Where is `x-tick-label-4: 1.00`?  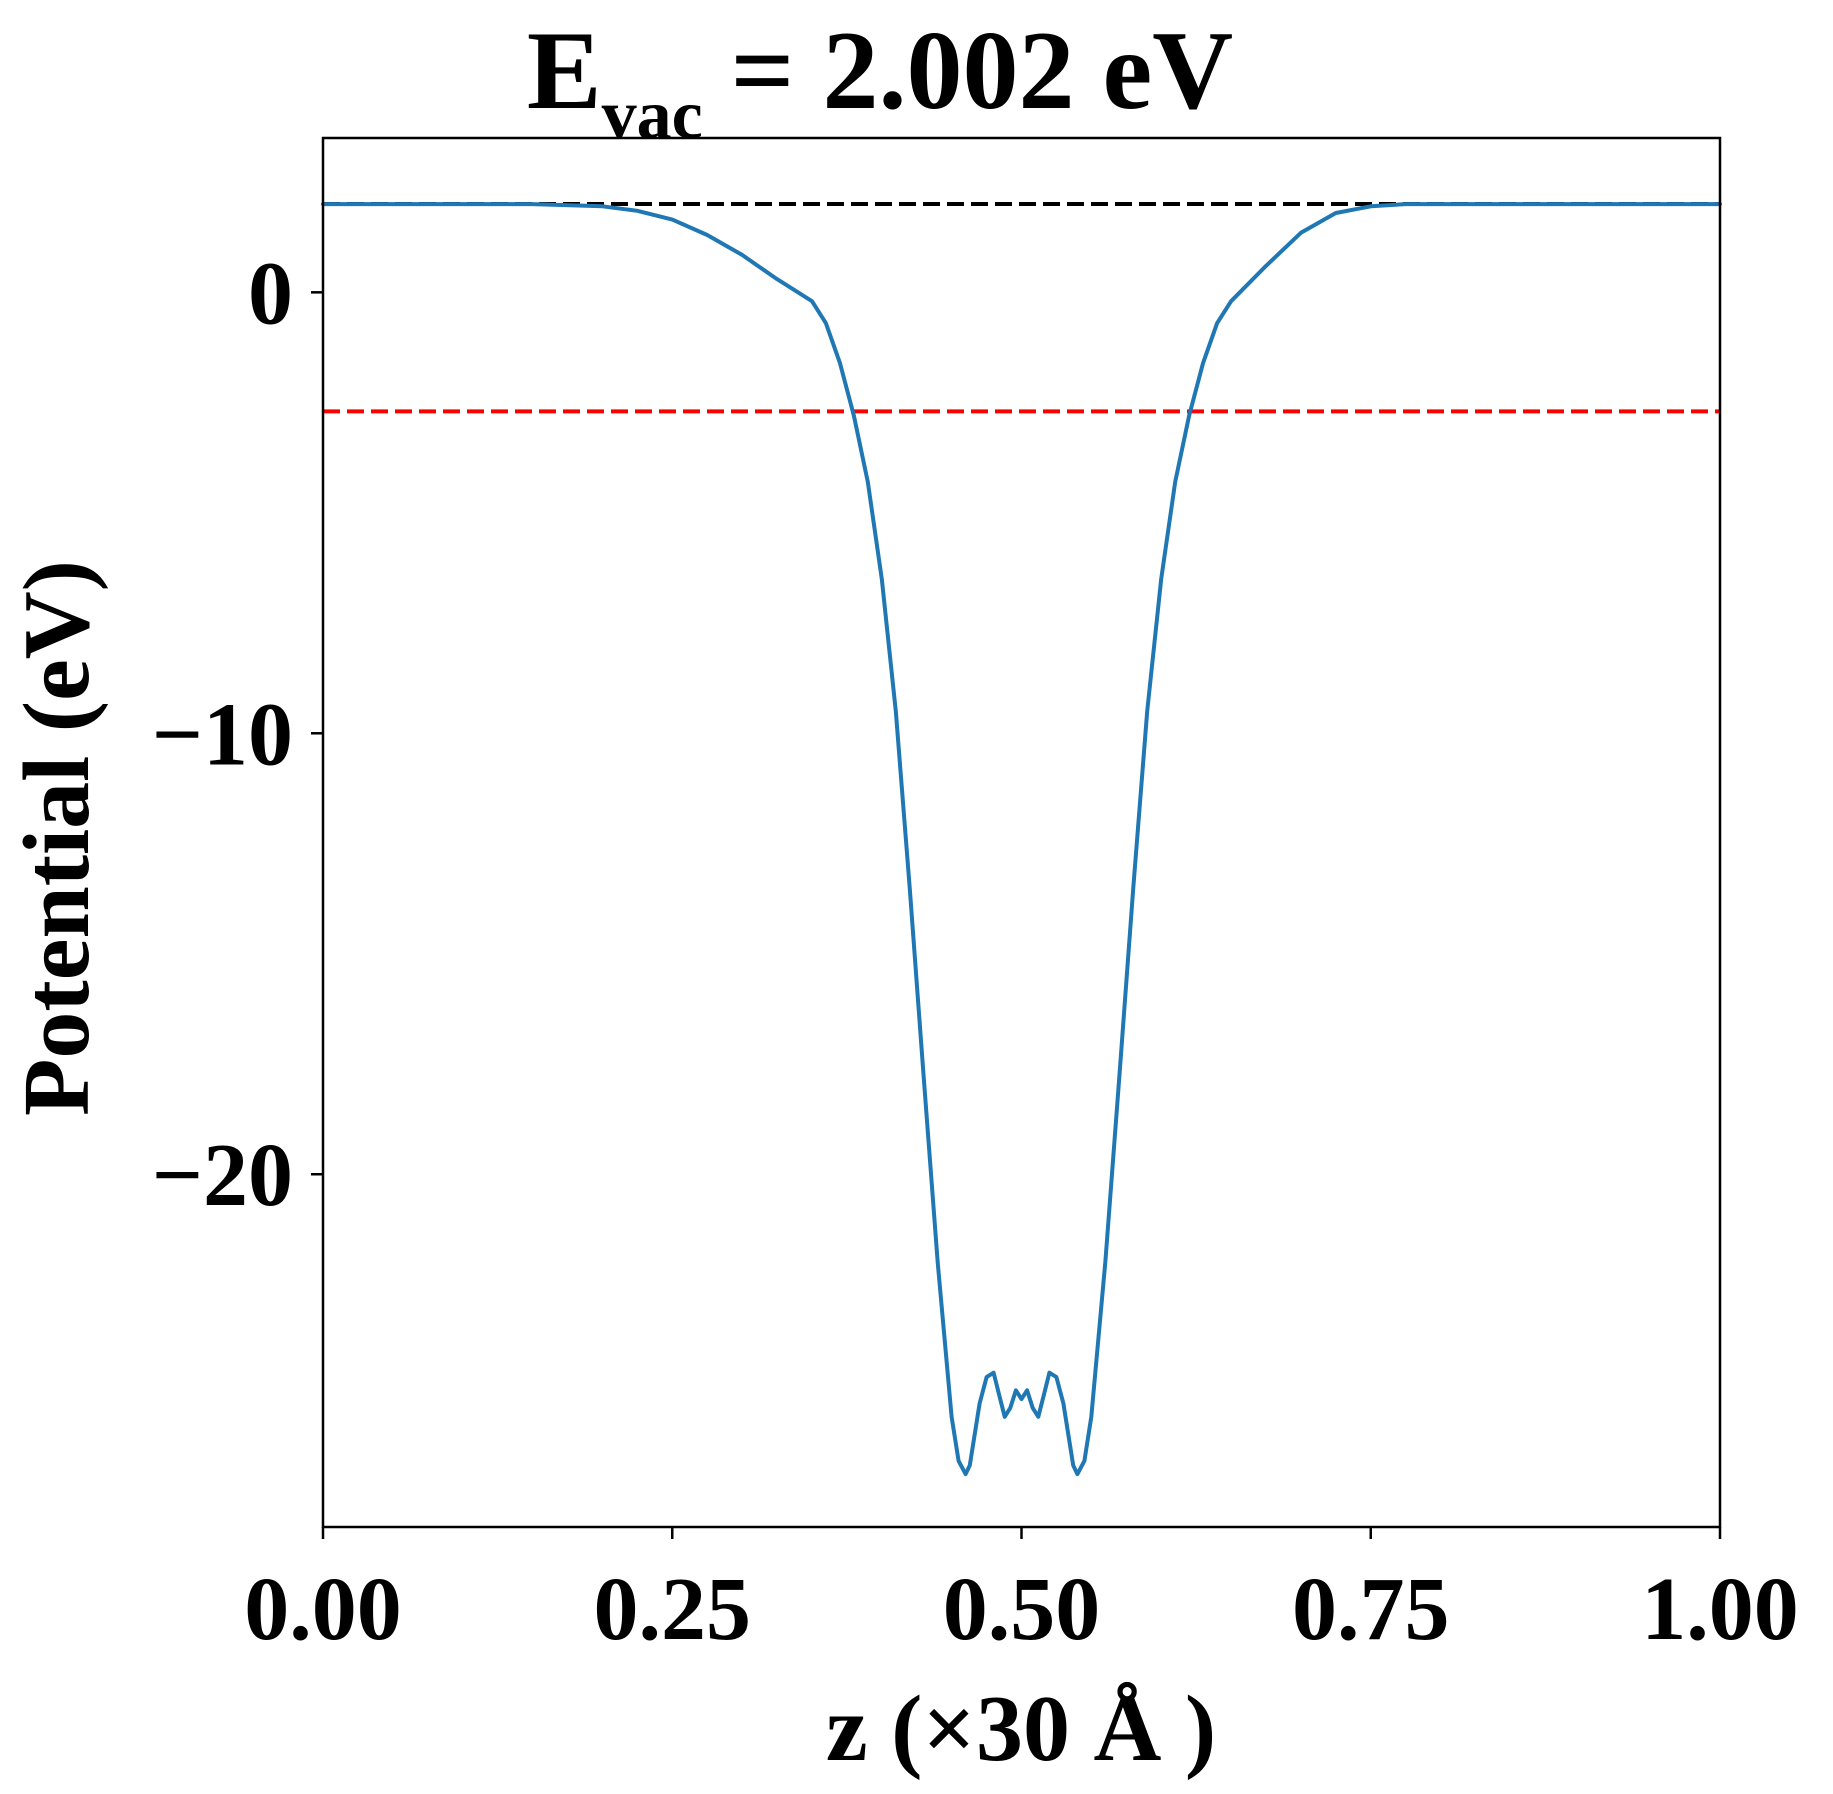 x-tick-label-4: 1.00 is located at coordinates (1720, 1609).